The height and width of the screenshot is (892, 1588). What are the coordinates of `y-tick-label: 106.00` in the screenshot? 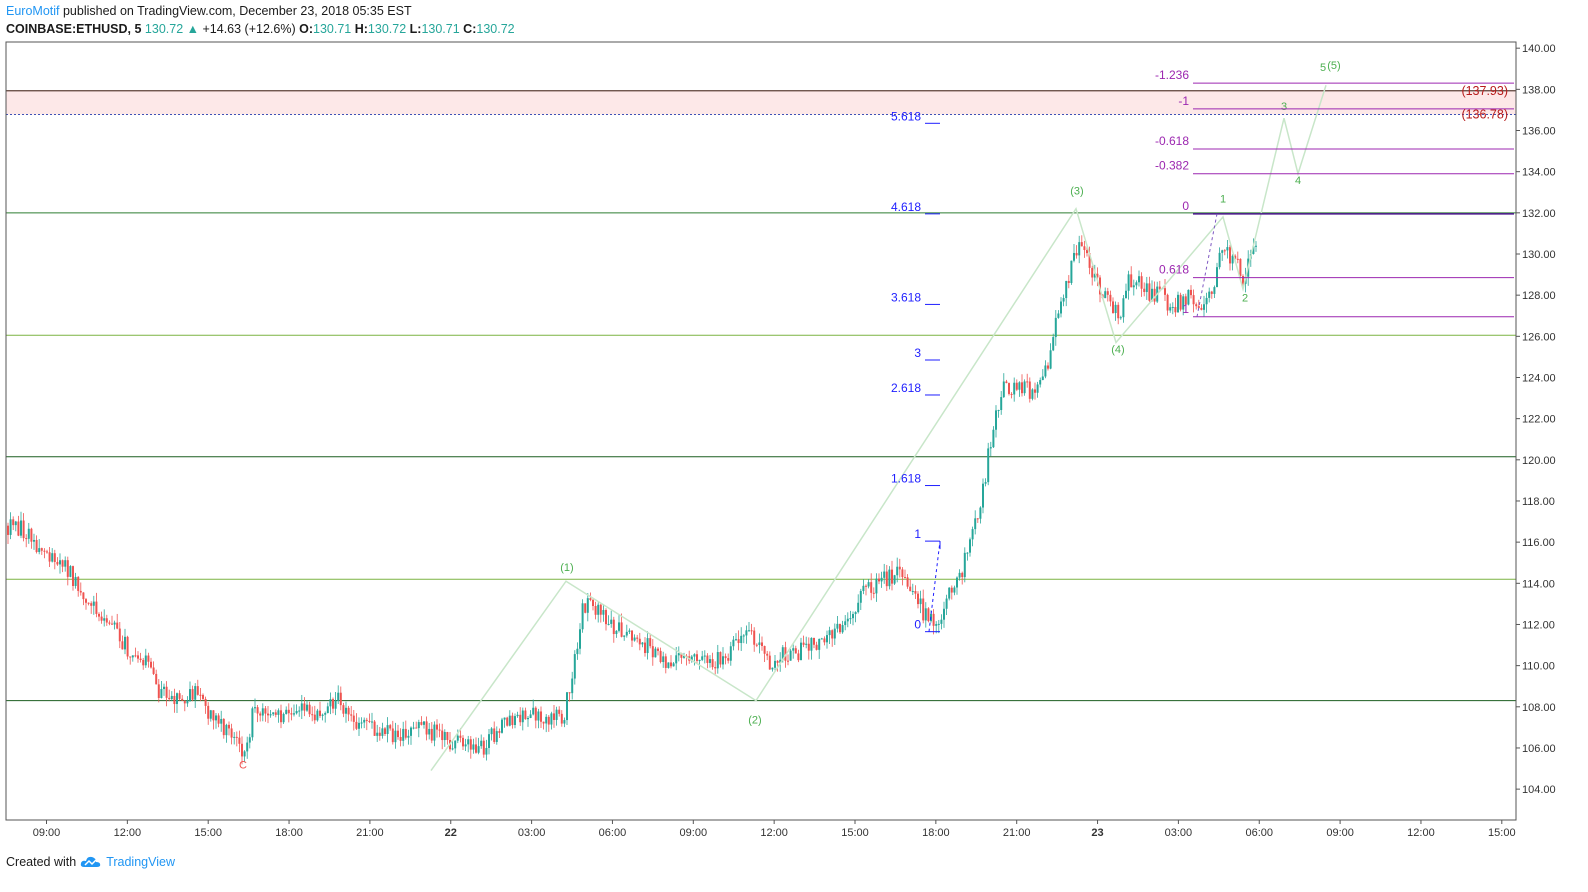 It's located at (1539, 749).